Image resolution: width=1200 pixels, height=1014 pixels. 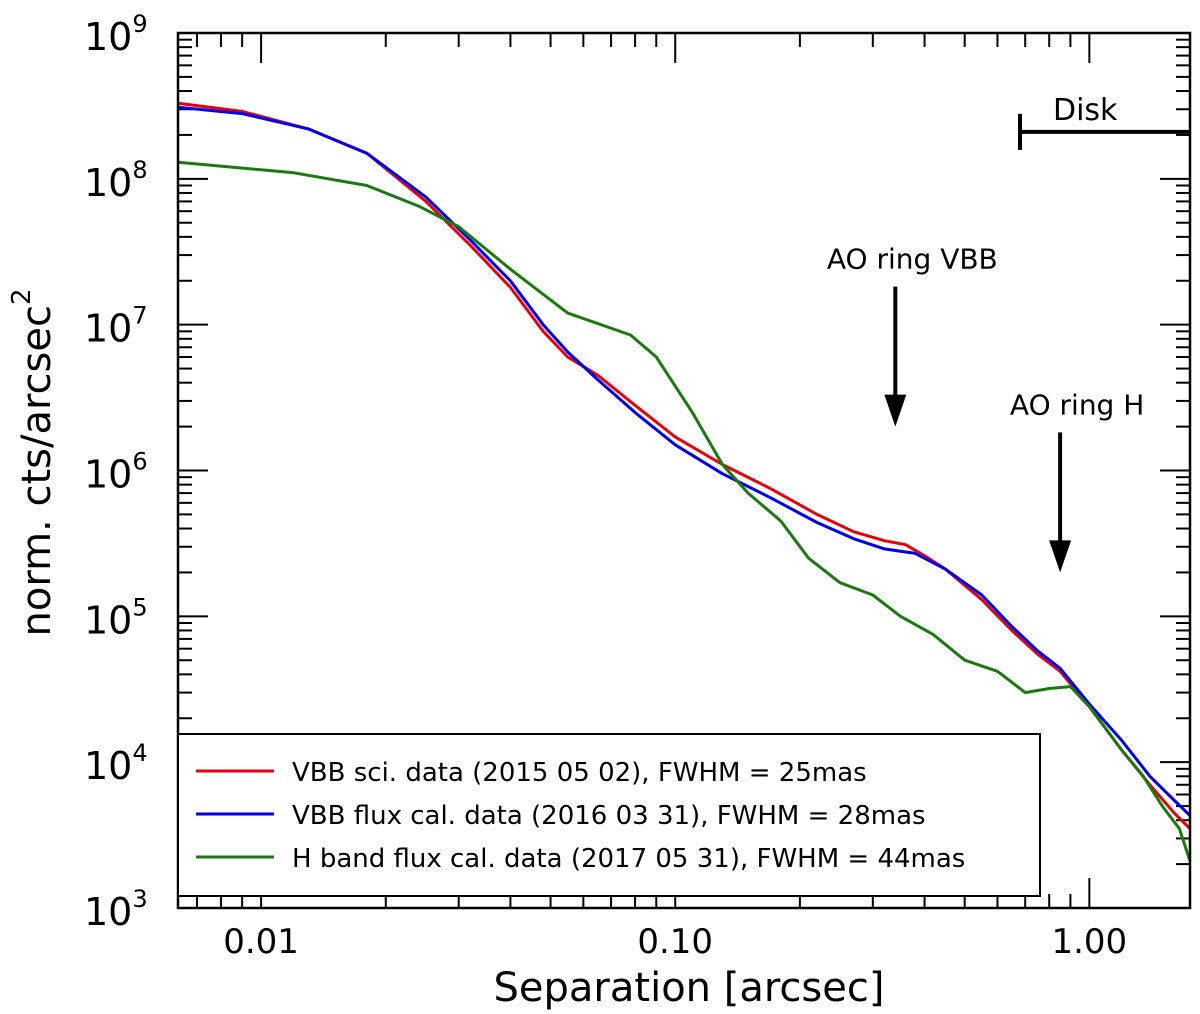 I want to click on y-tick-label: 10⁹, so click(x=116, y=34).